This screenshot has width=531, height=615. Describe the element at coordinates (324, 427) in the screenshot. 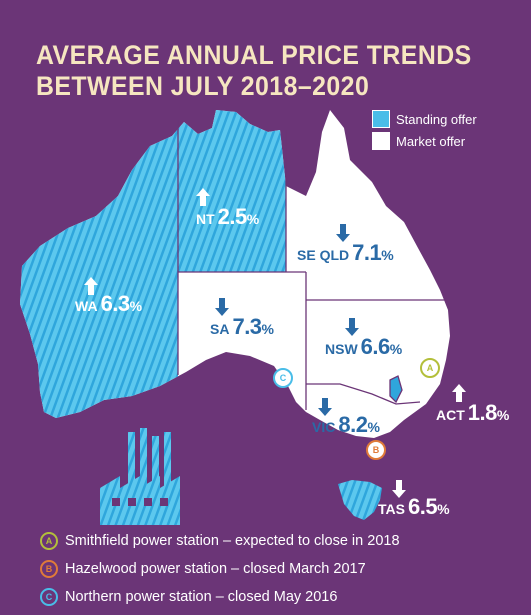

I see `vic-name: VIC` at that location.